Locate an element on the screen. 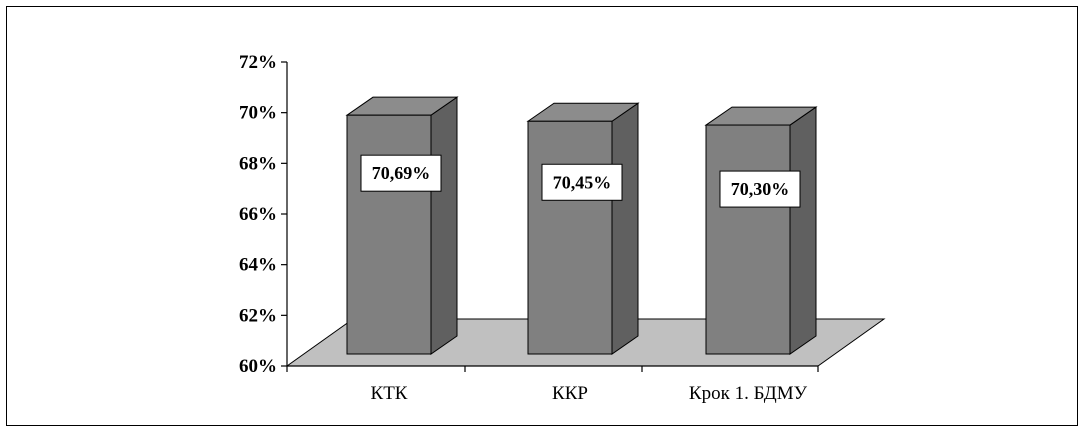 This screenshot has width=1085, height=426. data-label: 70,30% is located at coordinates (760, 189).